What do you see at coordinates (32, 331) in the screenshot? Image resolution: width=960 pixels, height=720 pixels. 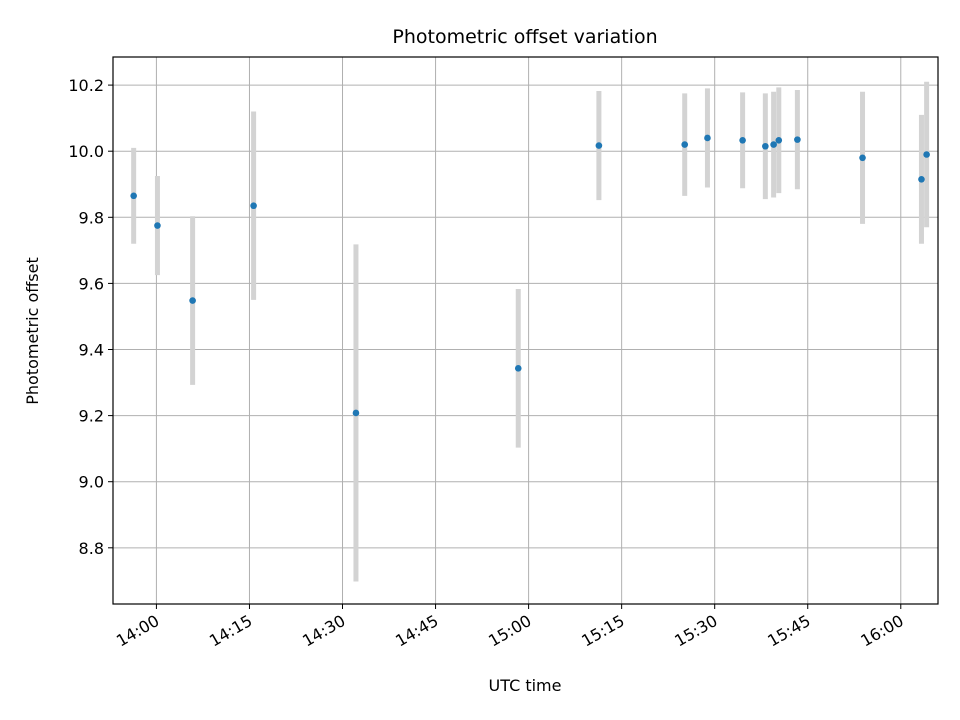 I see `y-axis-label: Photometric offset` at bounding box center [32, 331].